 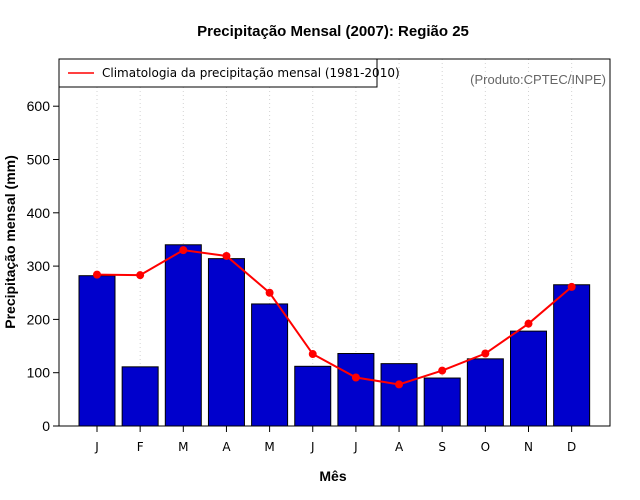 I want to click on y-tick-label: 400, so click(x=39, y=213).